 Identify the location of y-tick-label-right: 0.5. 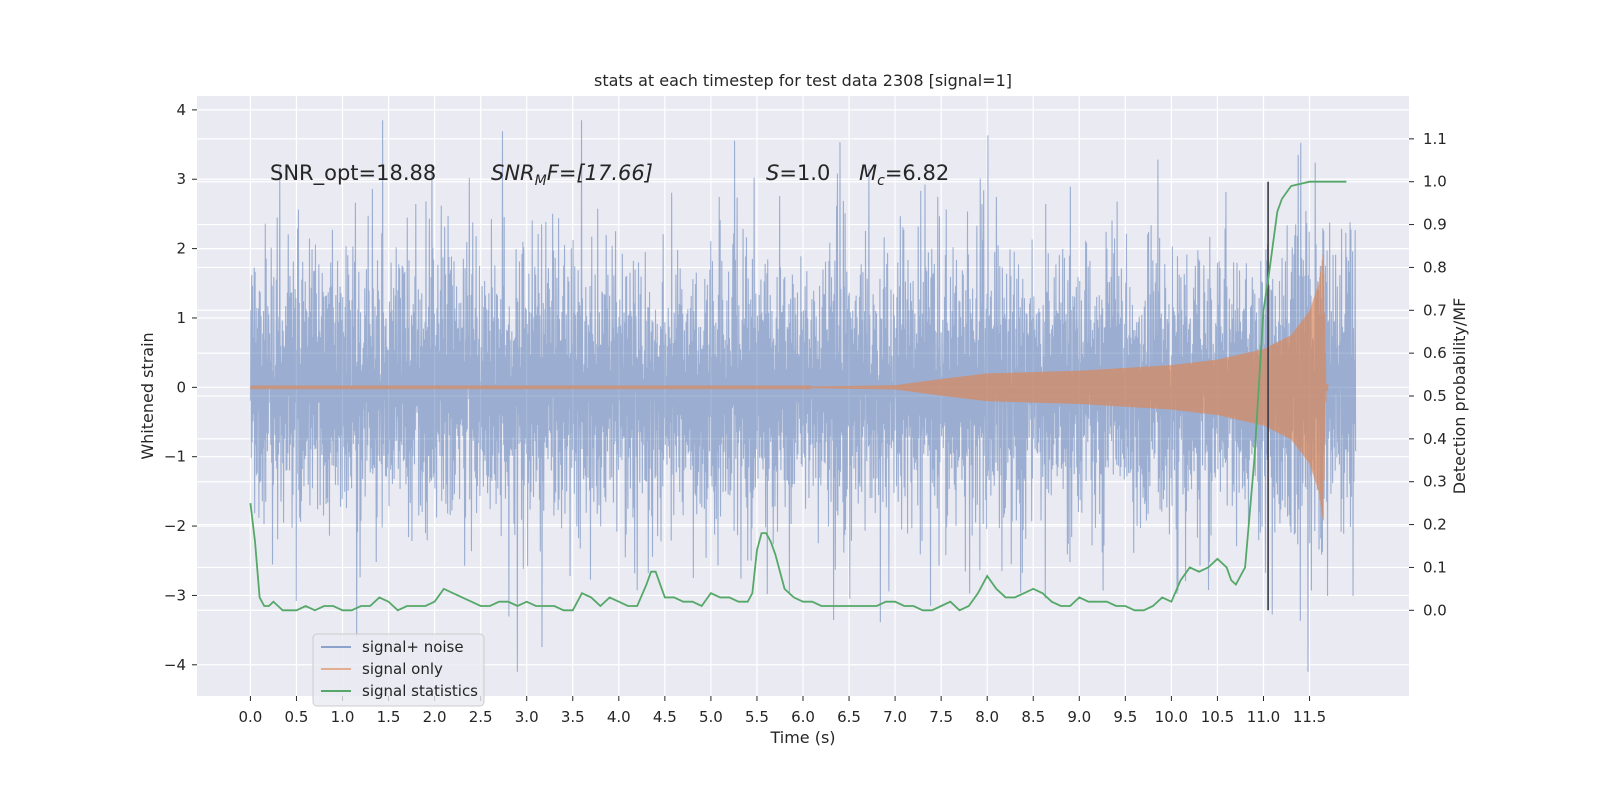
(1435, 396).